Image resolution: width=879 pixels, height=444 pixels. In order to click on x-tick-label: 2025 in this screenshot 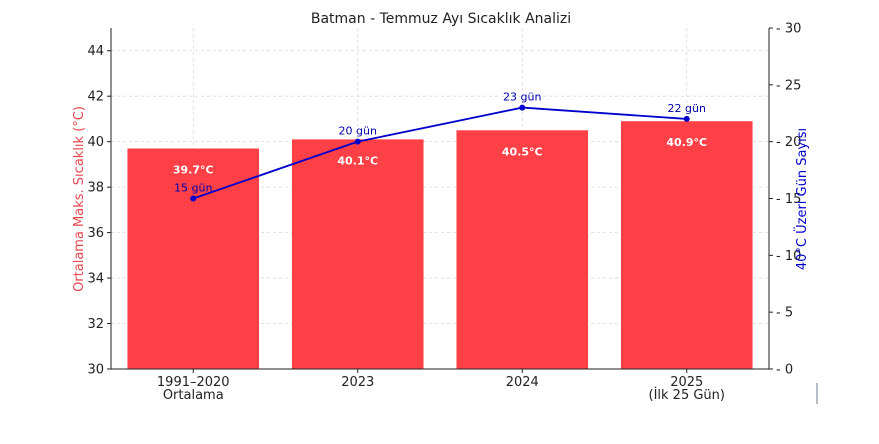, I will do `click(686, 382)`.